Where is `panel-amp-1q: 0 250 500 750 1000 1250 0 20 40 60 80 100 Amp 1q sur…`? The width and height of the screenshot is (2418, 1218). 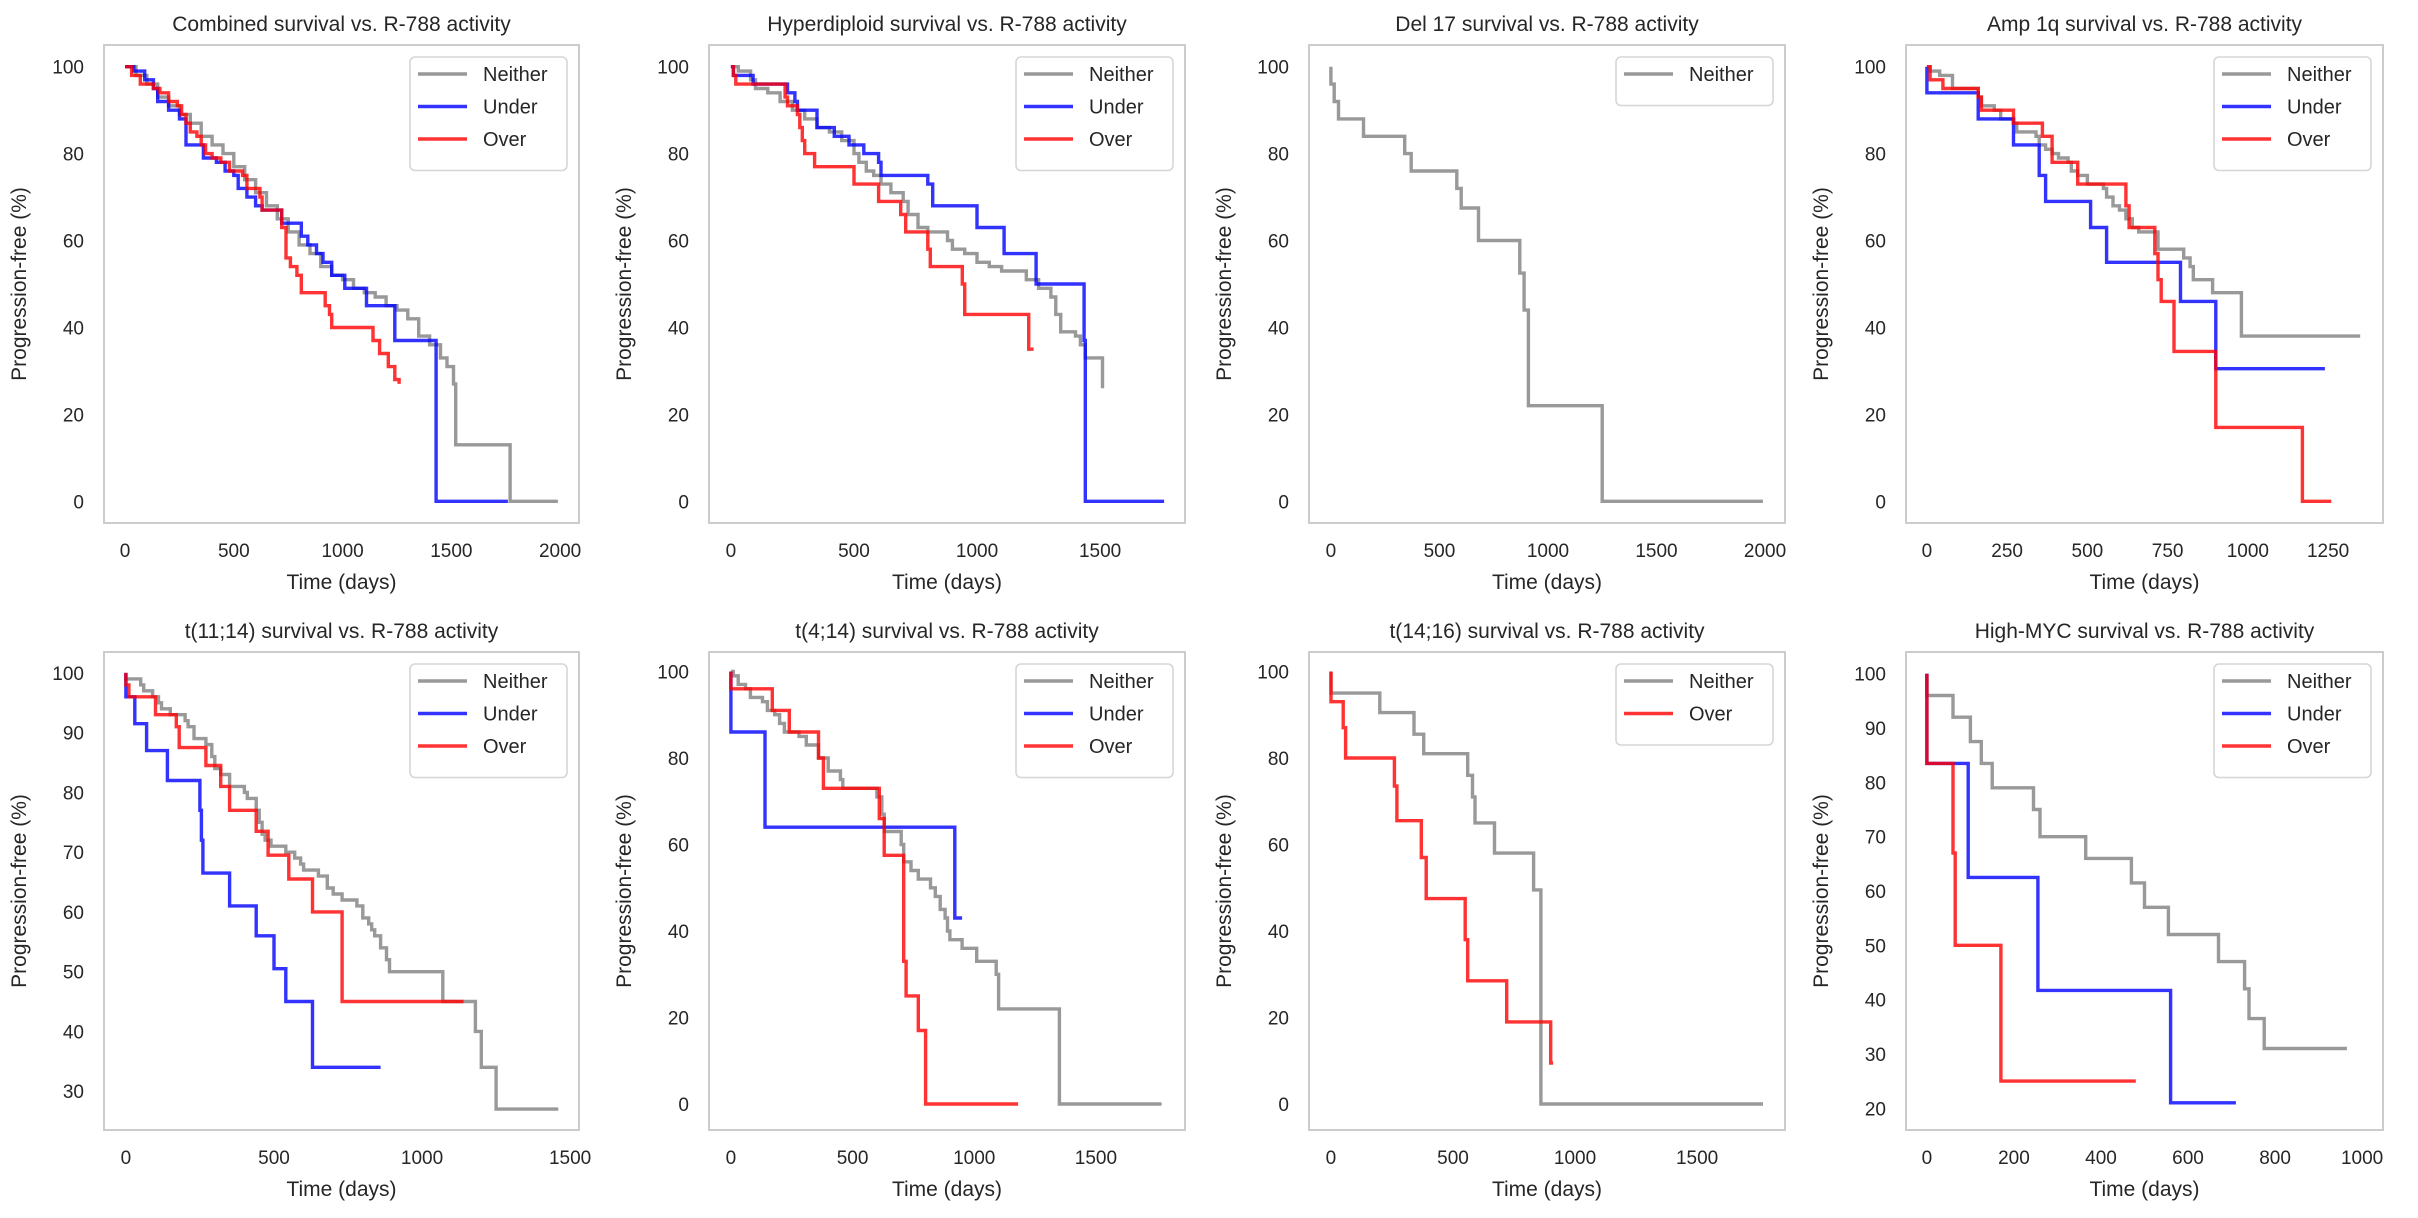 panel-amp-1q: 0 250 500 750 1000 1250 0 20 40 60 80 100 Amp 1q sur… is located at coordinates (2097, 303).